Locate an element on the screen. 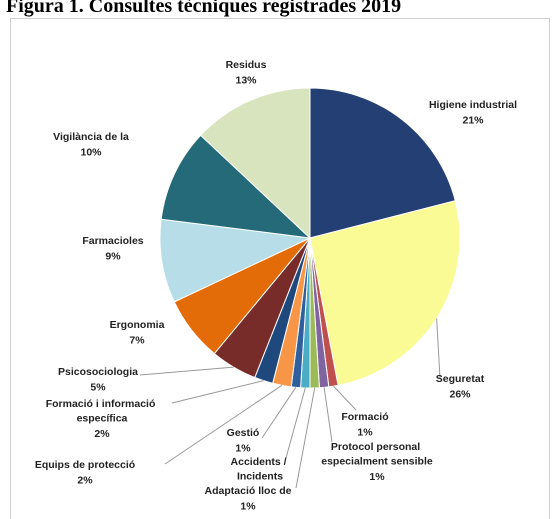 Image resolution: width=558 pixels, height=519 pixels. slice-value-label: 7% is located at coordinates (137, 341).